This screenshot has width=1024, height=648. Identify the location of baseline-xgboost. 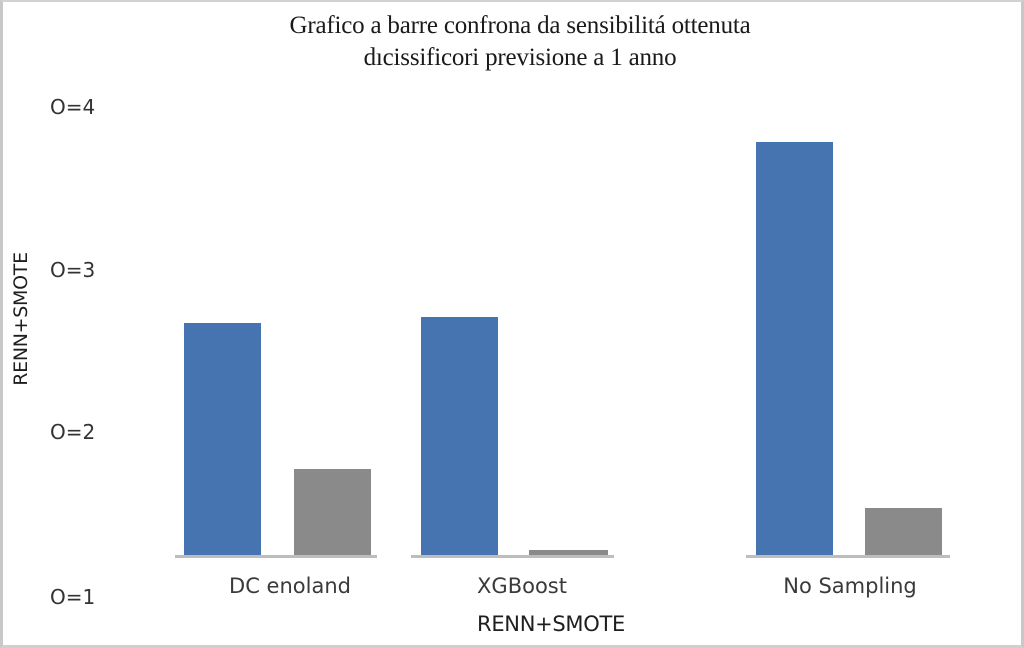
(512, 556).